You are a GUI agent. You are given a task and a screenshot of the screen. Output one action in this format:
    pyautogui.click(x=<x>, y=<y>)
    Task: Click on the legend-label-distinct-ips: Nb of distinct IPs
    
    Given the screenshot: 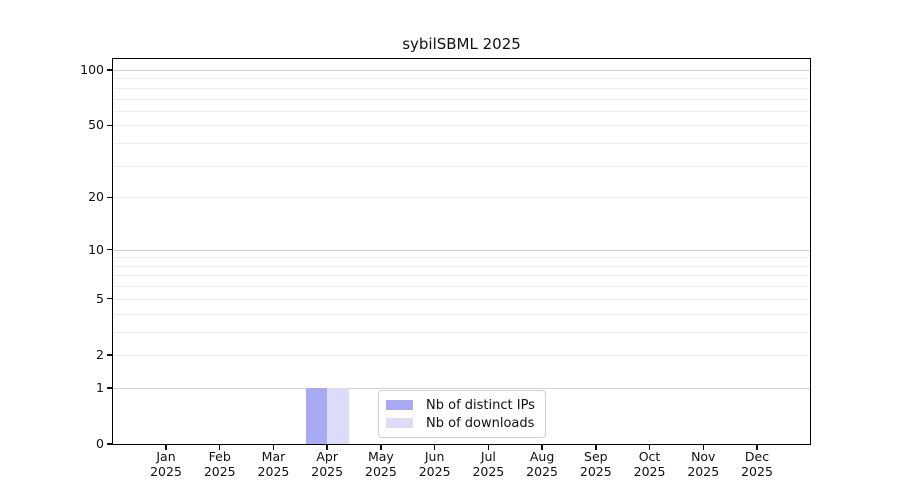 What is the action you would take?
    pyautogui.click(x=480, y=405)
    